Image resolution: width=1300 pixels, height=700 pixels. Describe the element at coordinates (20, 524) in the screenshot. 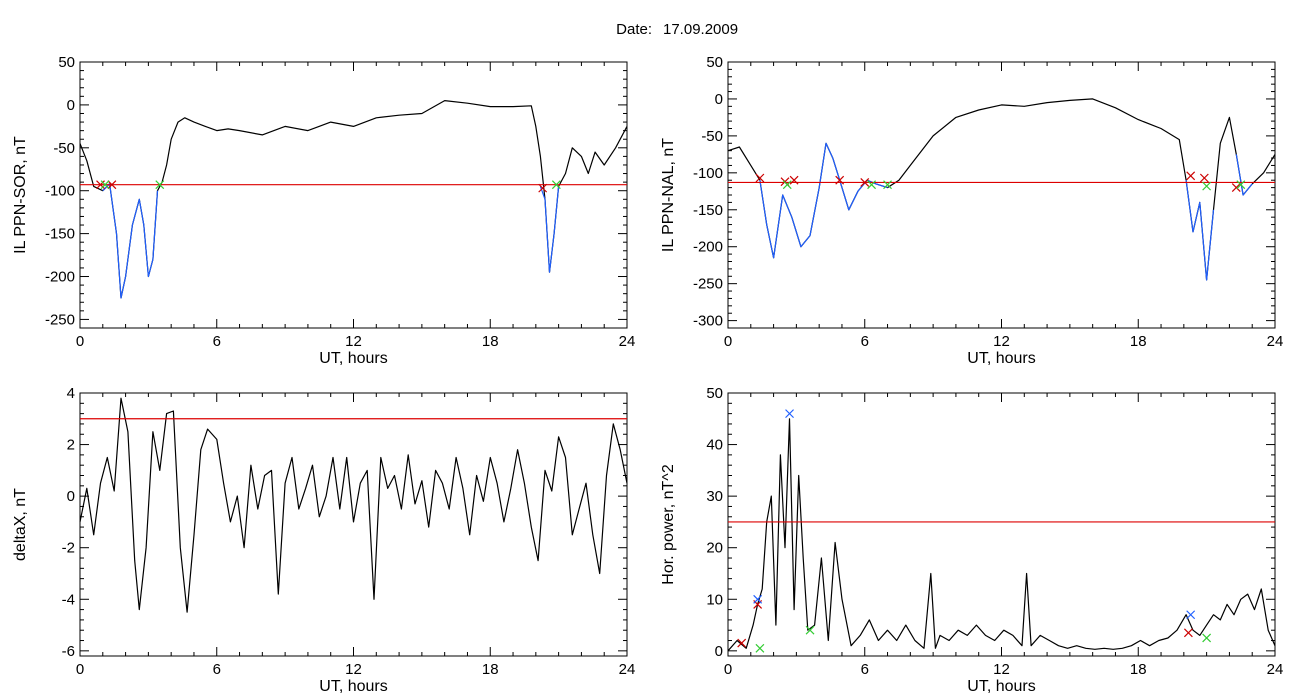

I see `deltax-y-axis-label: deltaX, nT` at that location.